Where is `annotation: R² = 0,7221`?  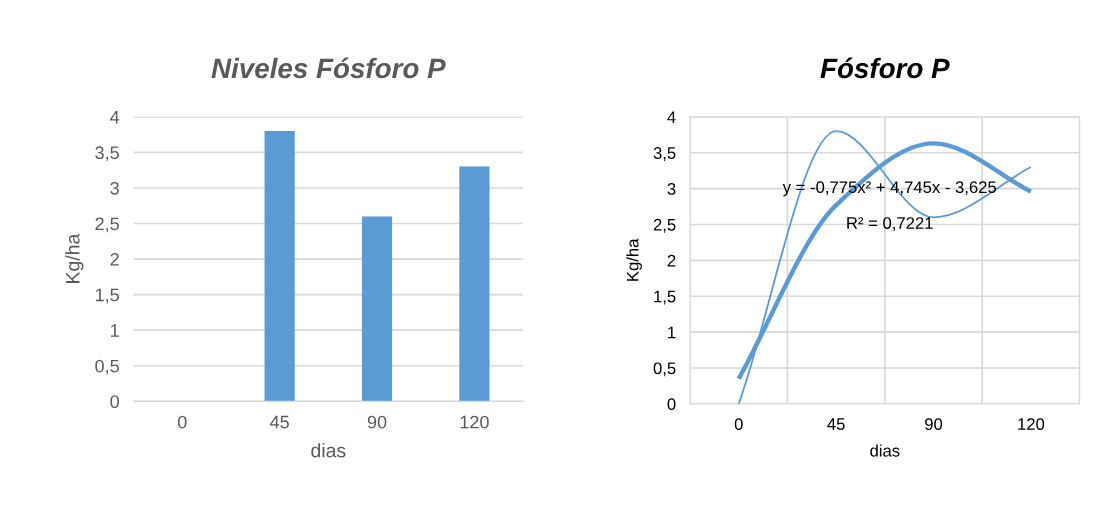 annotation: R² = 0,7221 is located at coordinates (890, 224).